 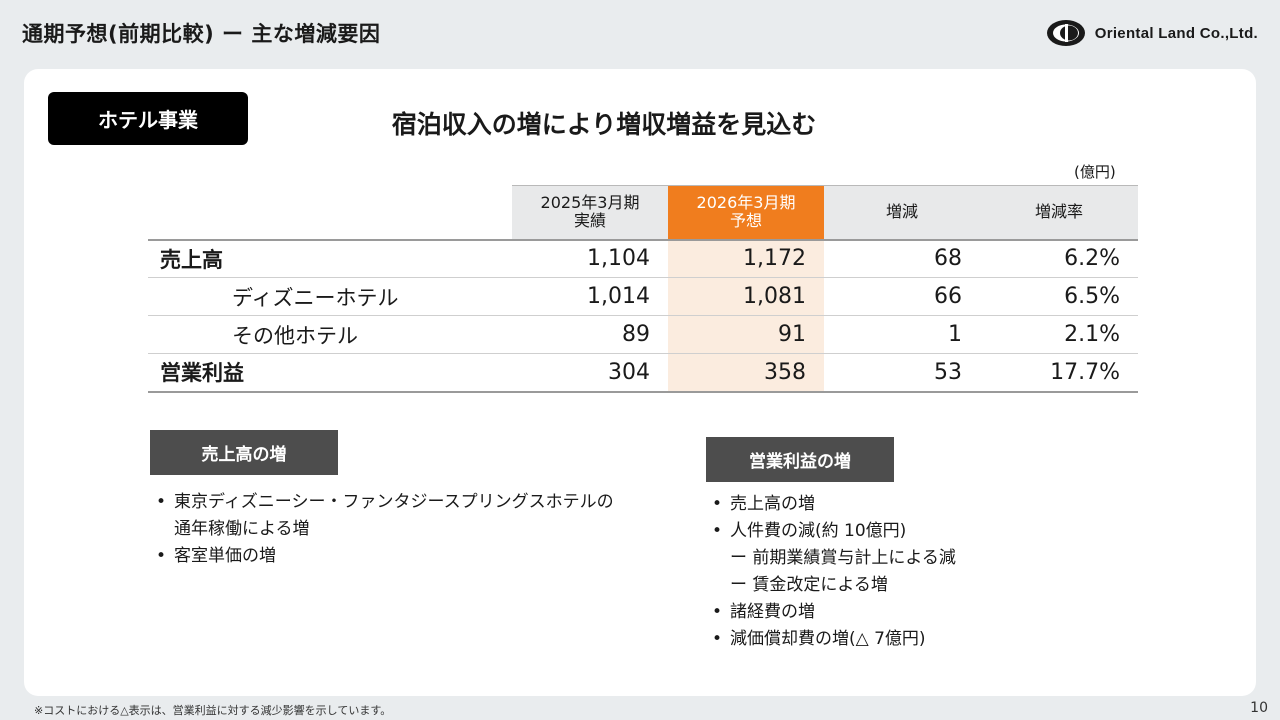 What do you see at coordinates (910, 639) in the screenshot?
I see `list-item: 減価償却費の増(△ 7億円)` at bounding box center [910, 639].